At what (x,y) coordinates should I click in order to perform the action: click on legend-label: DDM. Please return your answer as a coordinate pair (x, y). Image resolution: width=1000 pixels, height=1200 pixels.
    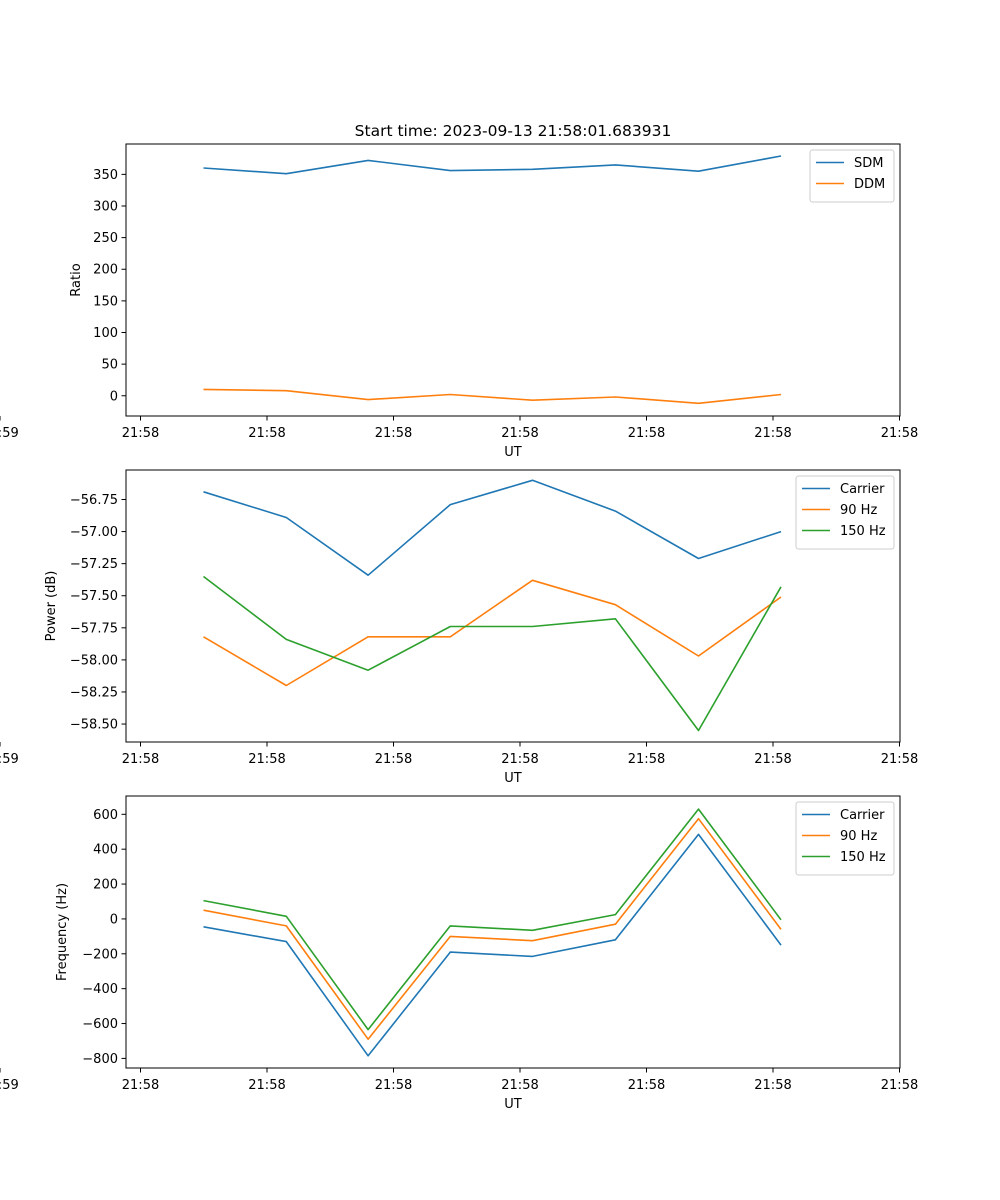
    Looking at the image, I should click on (869, 184).